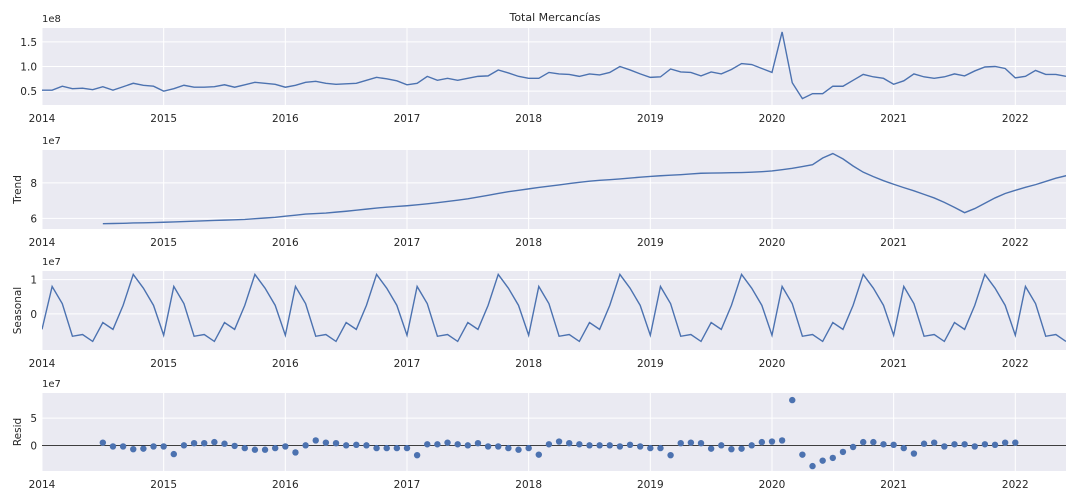 The width and height of the screenshot is (1080, 504). What do you see at coordinates (893, 119) in the screenshot?
I see `observed-x-tick-label: 2021` at bounding box center [893, 119].